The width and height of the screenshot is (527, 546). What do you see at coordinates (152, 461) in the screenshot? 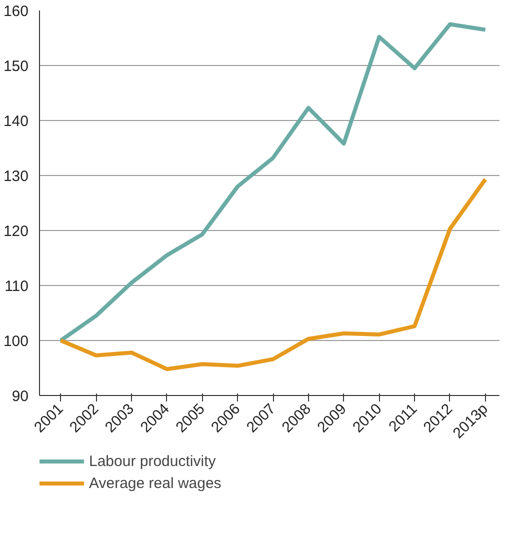
I see `legend-label: Labour productivity` at bounding box center [152, 461].